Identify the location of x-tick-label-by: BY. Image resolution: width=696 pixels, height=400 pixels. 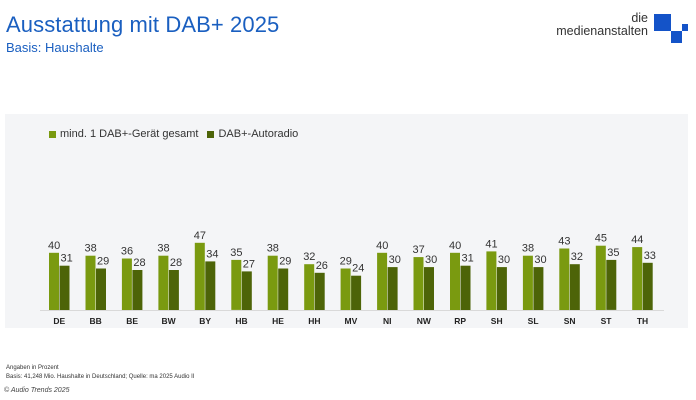
(205, 321).